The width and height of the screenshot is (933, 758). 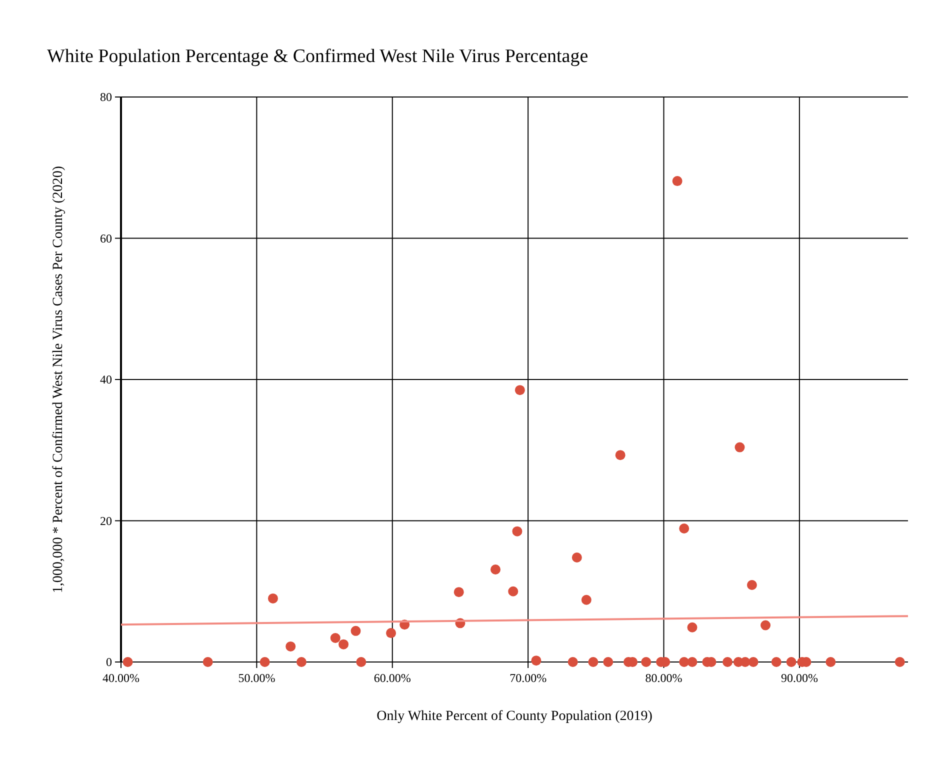 I want to click on y-axis-title: 1,000,000 * Percent of Confirmed West Nile Virus Cases Per County (2020), so click(x=58, y=380).